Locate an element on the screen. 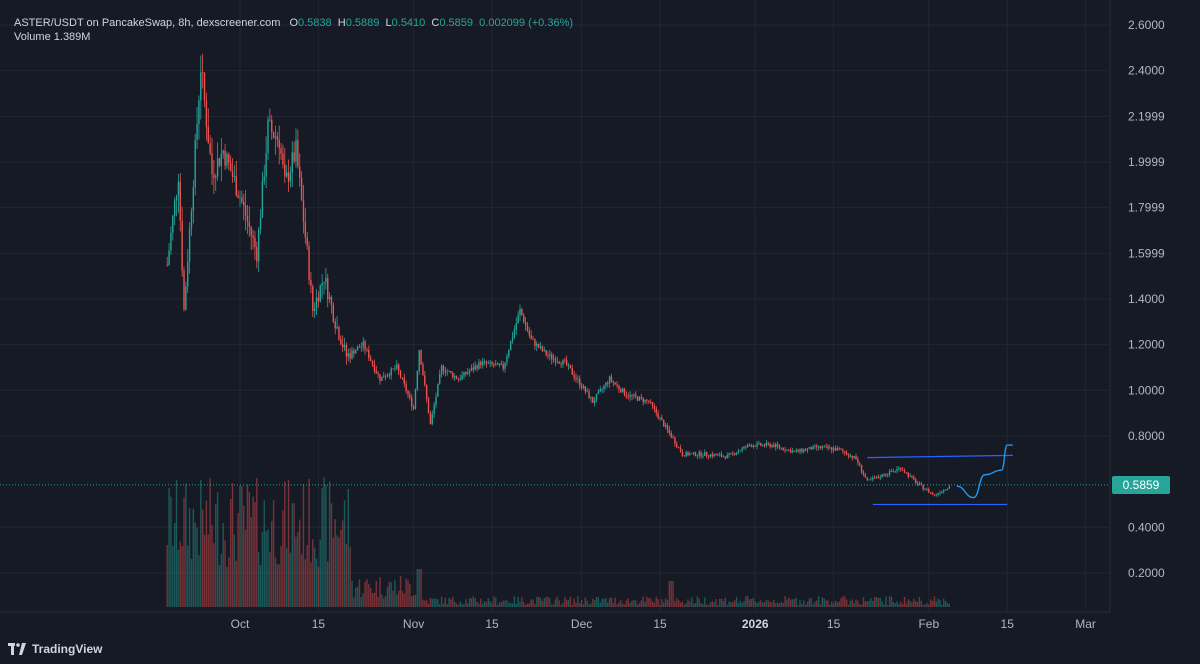 This screenshot has height=664, width=1200. time-tick-label: Dec is located at coordinates (581, 624).